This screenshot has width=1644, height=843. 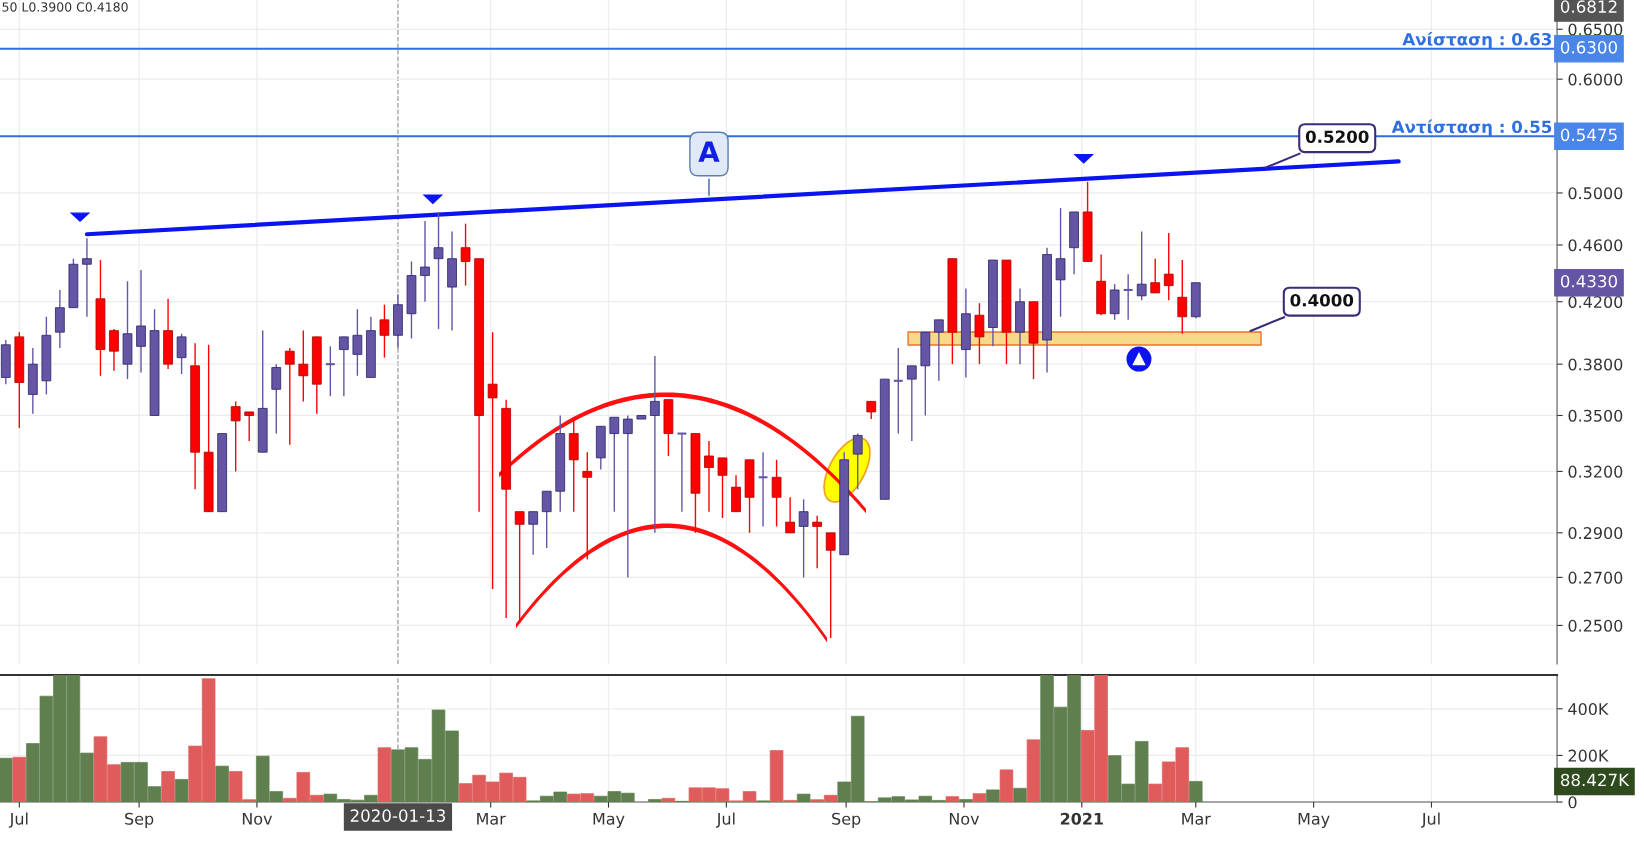 I want to click on text: 0.6812, so click(x=1588, y=6).